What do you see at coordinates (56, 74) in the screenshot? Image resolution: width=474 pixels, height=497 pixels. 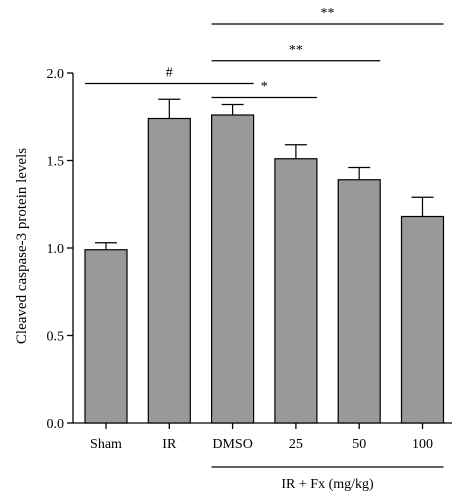 I see `y-tick-label: 2.0` at bounding box center [56, 74].